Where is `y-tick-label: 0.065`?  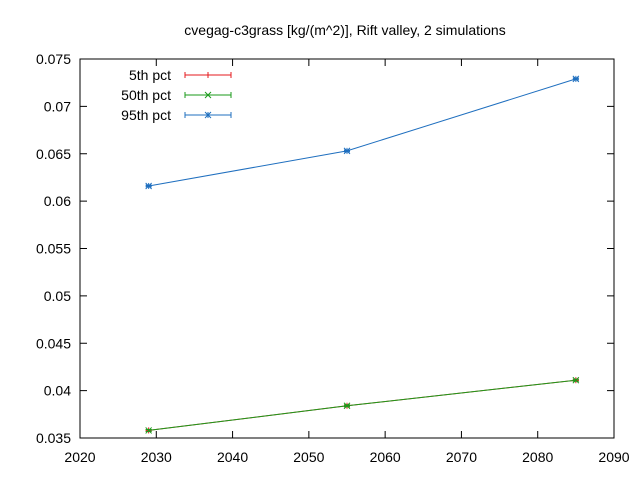 y-tick-label: 0.065 is located at coordinates (53, 154).